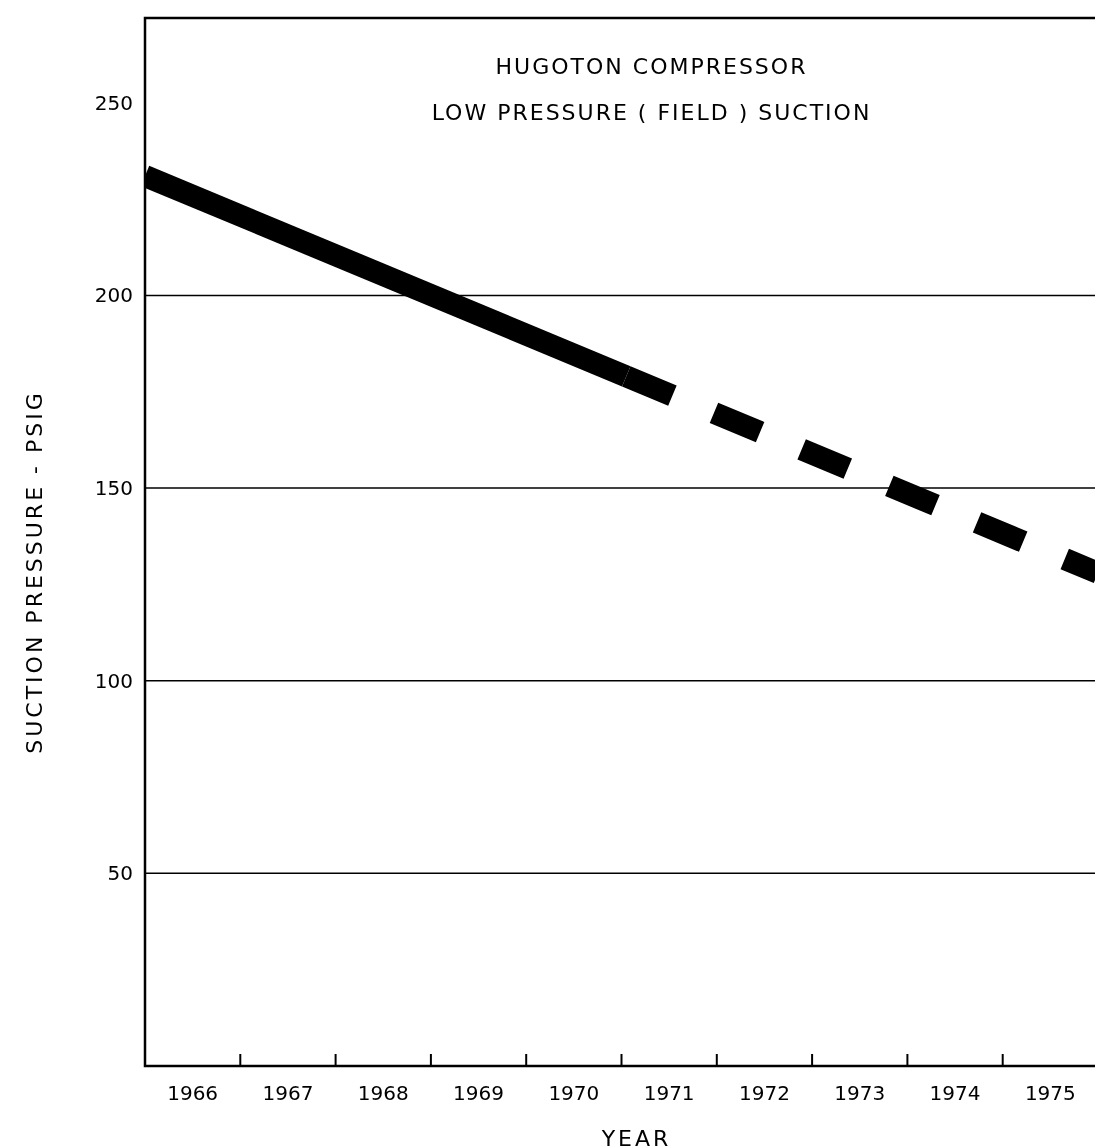 This screenshot has width=1095, height=1147. I want to click on y-tick-label: 150, so click(113, 488).